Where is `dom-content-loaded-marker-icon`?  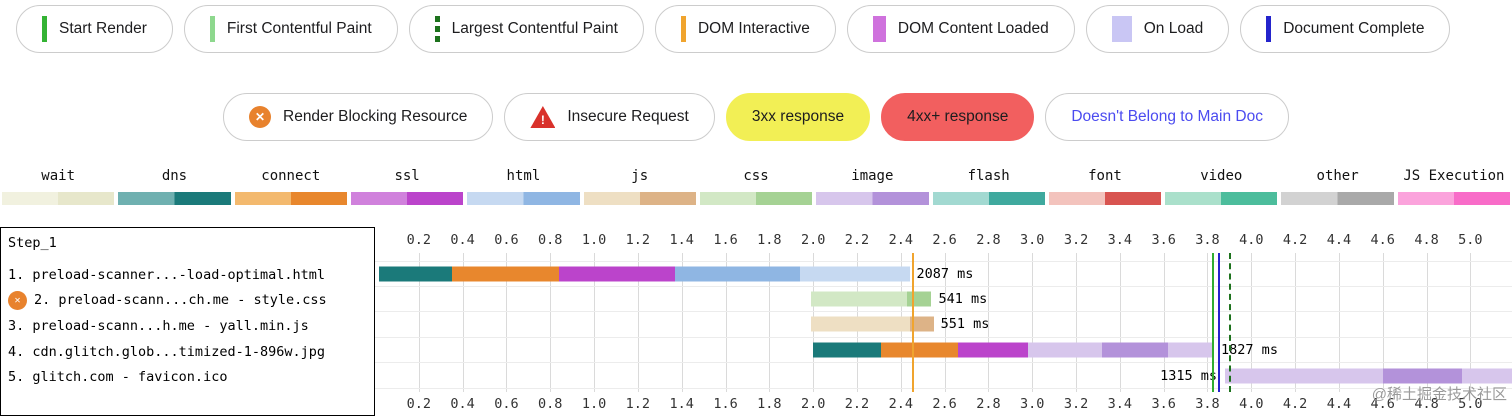
dom-content-loaded-marker-icon is located at coordinates (879, 29).